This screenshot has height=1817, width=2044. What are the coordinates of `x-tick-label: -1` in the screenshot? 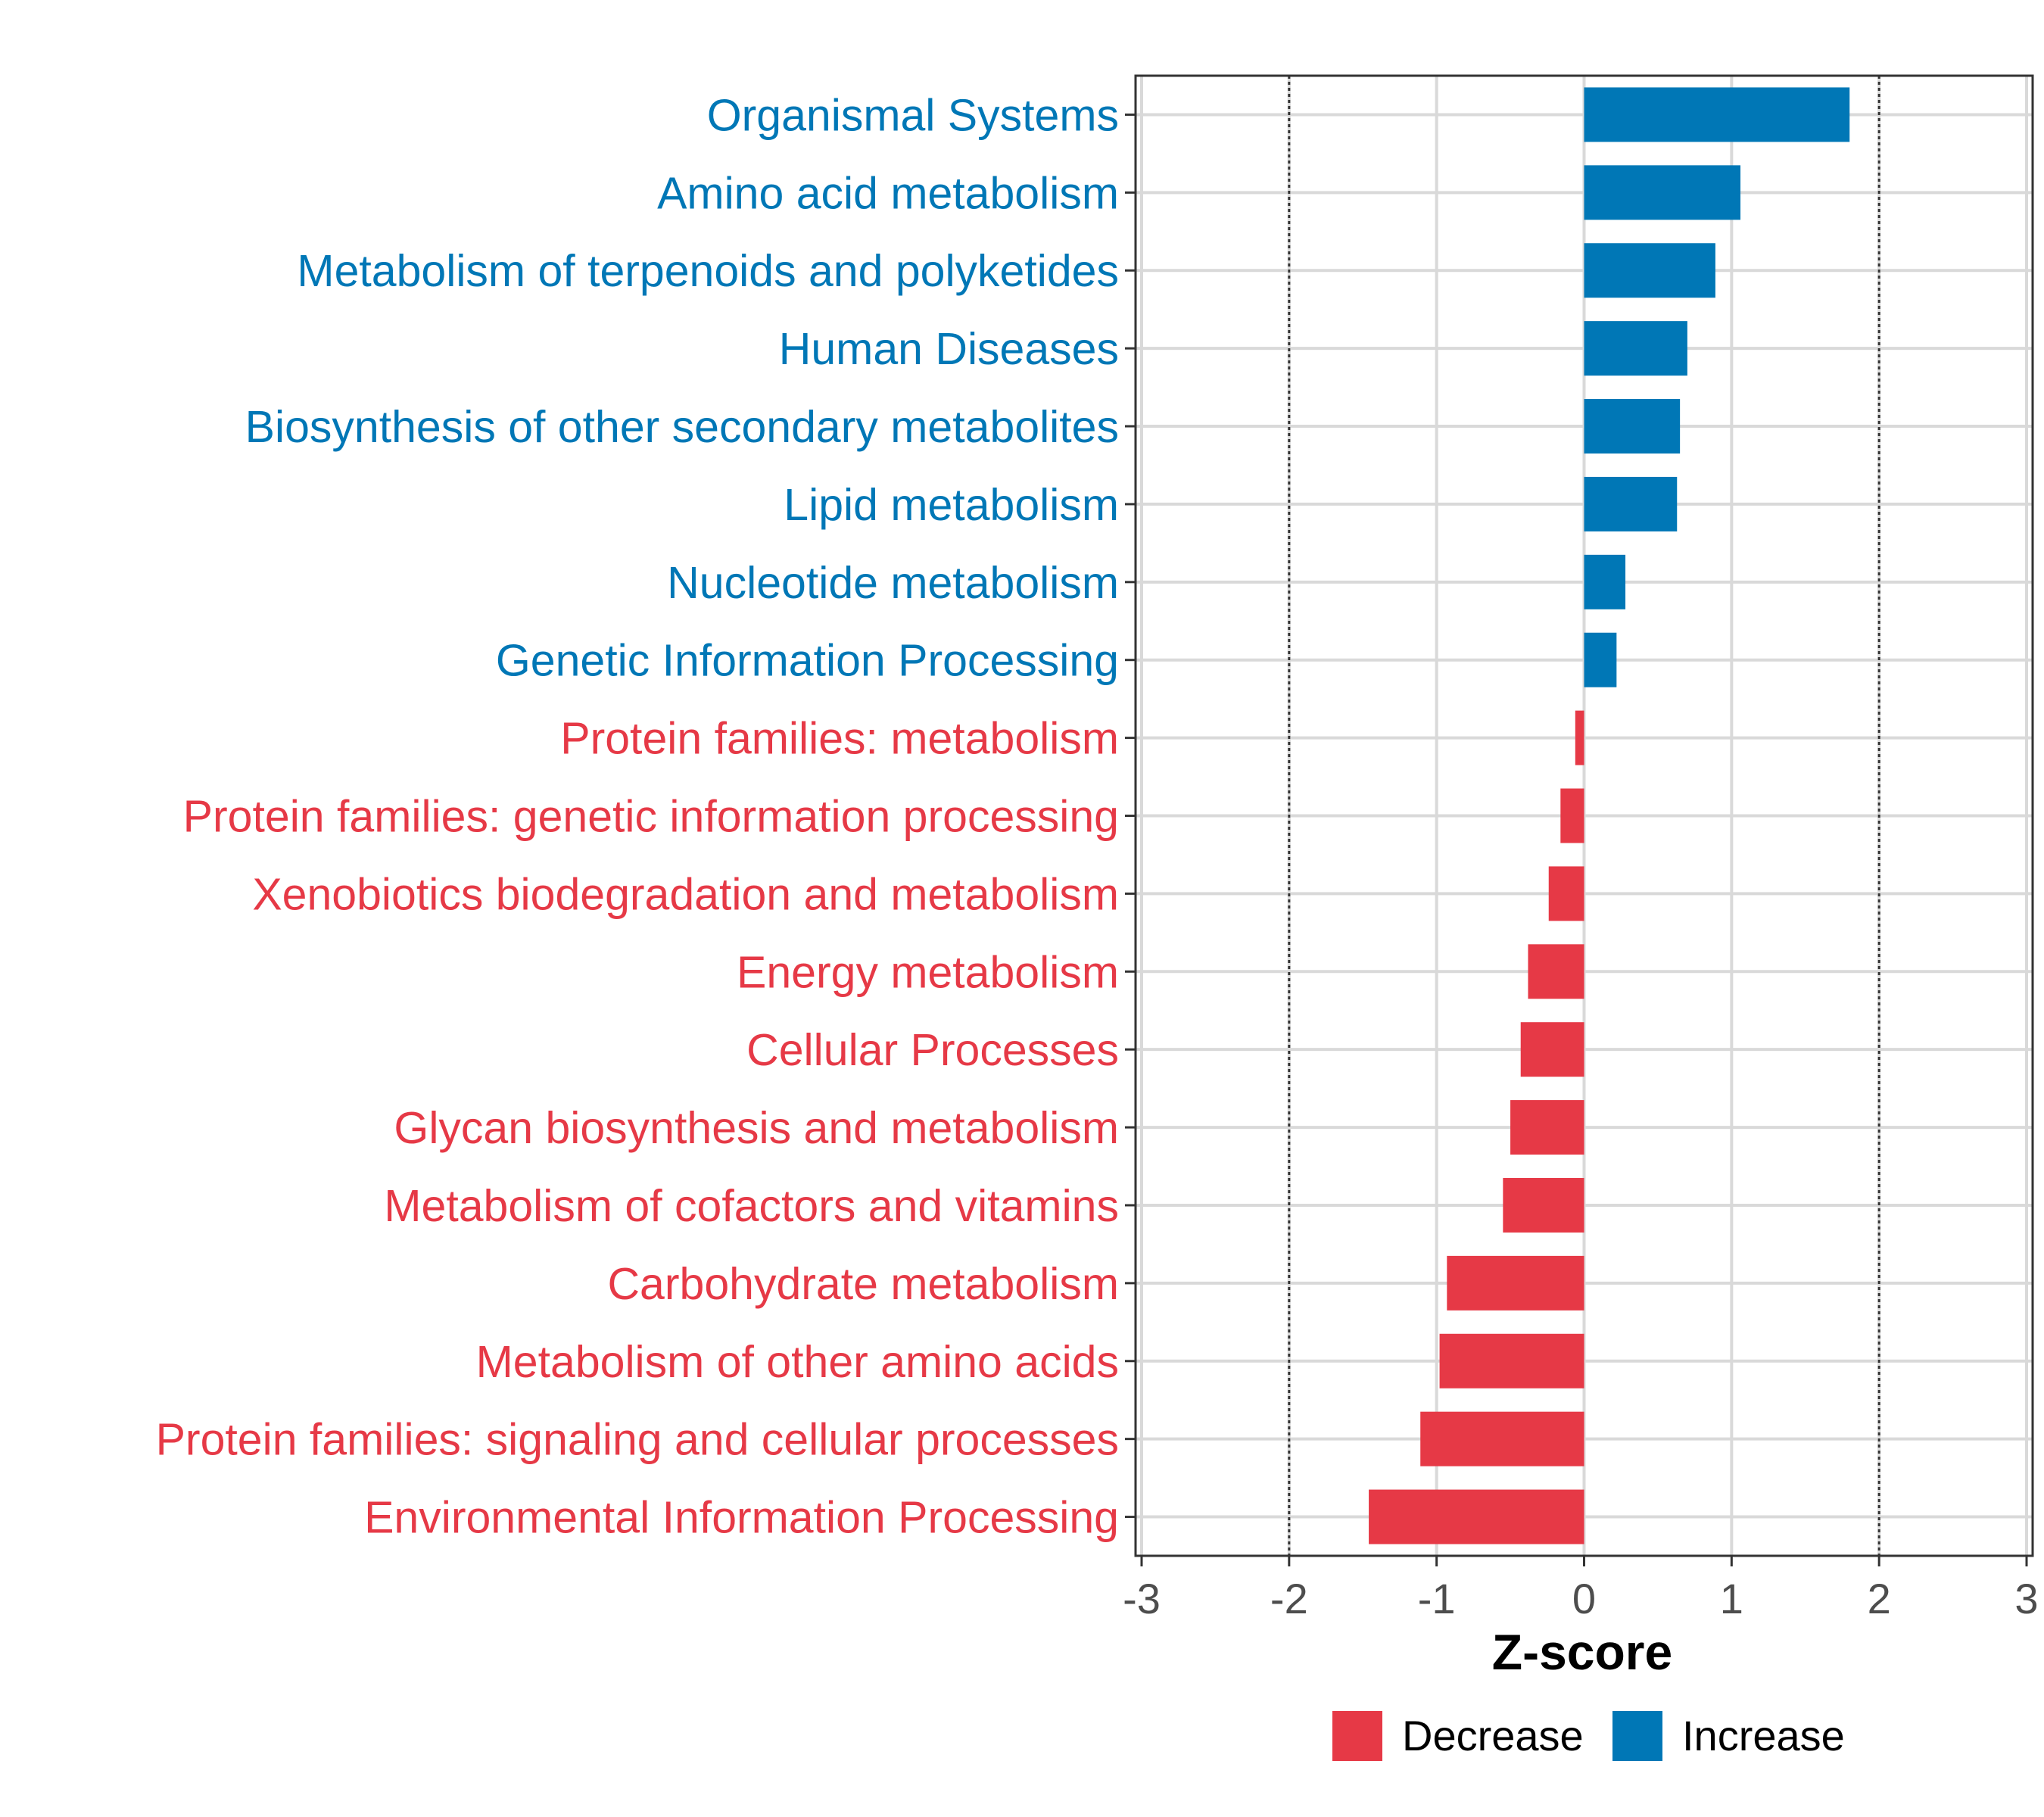 It's located at (1437, 1599).